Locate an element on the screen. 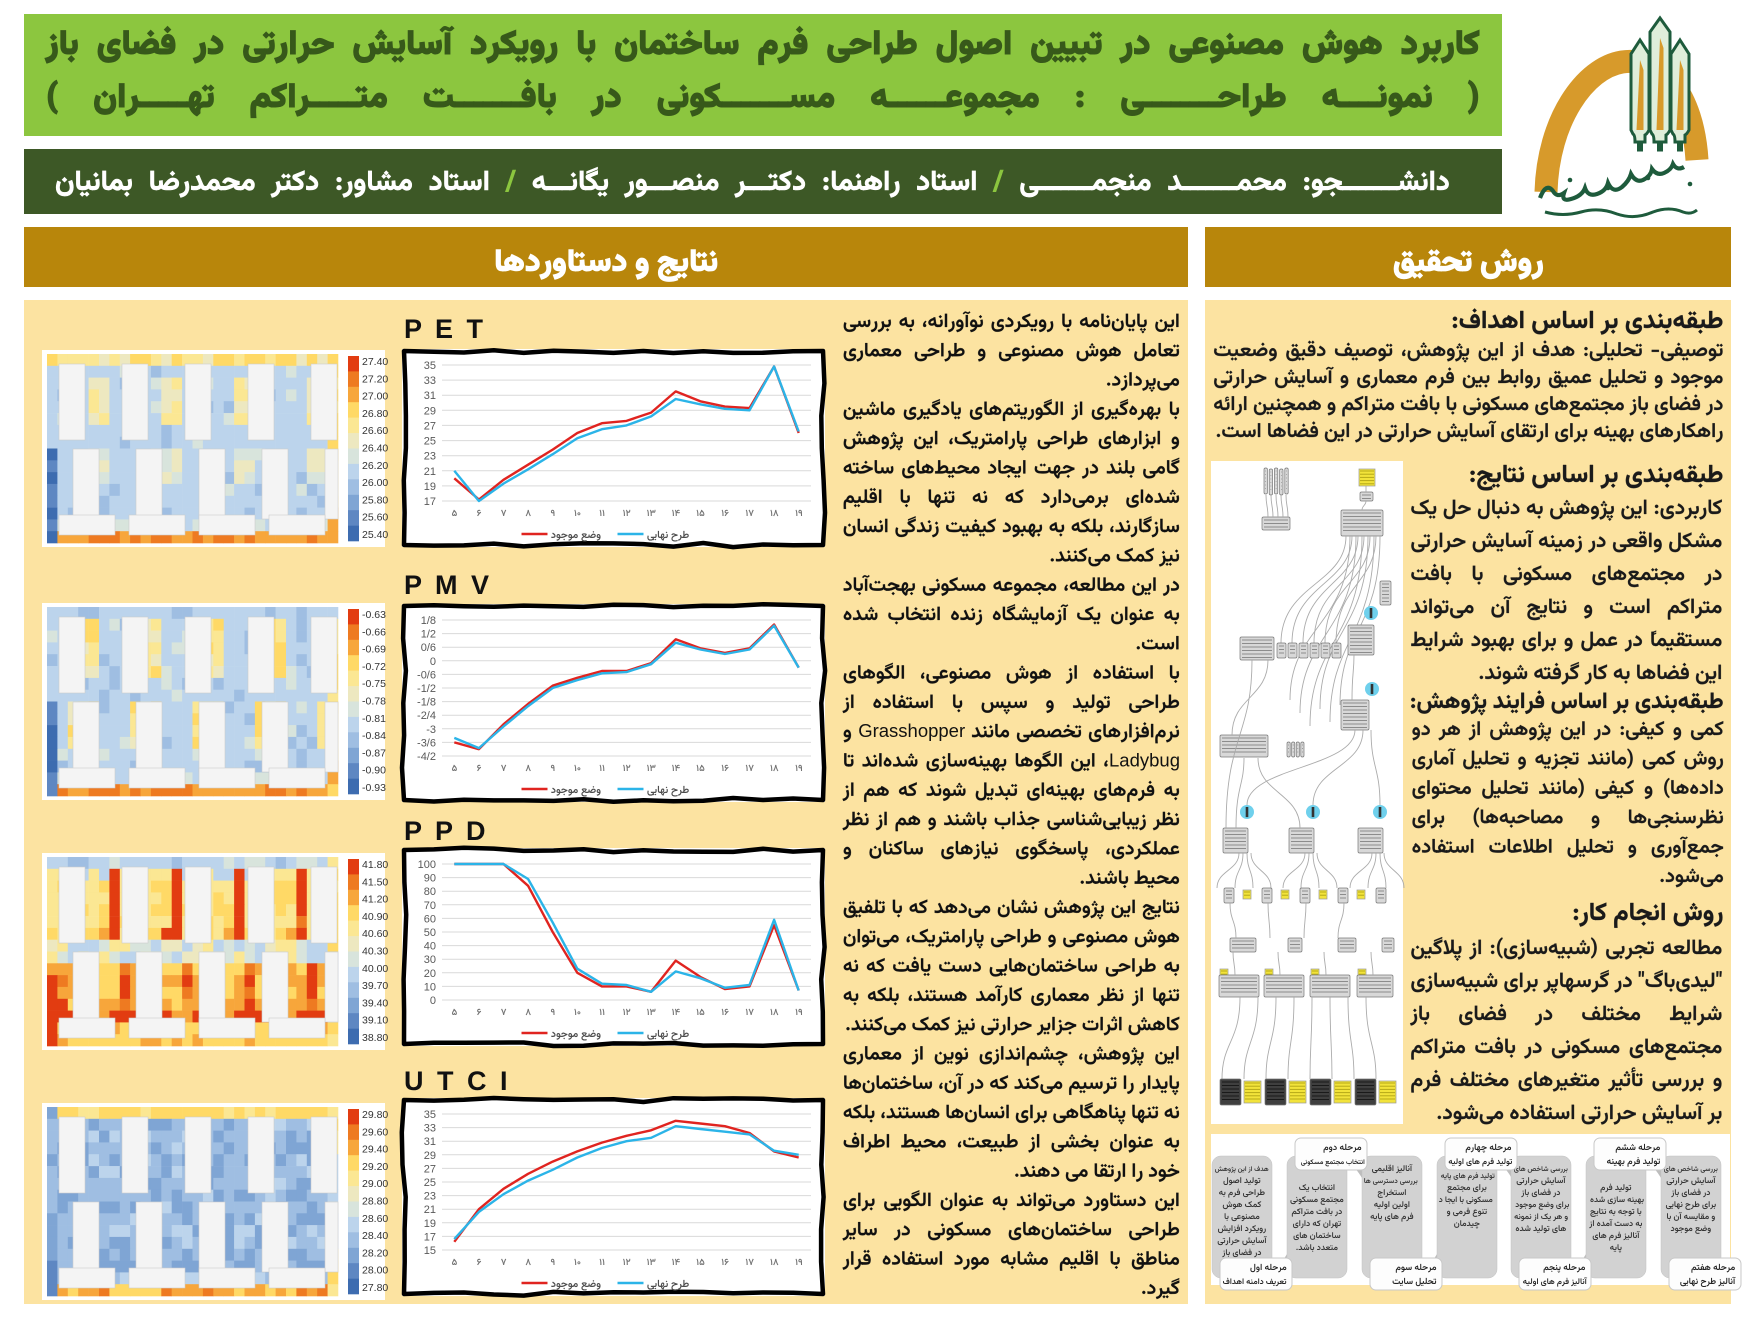  svg-text: 40.60 is located at coordinates (375, 934).